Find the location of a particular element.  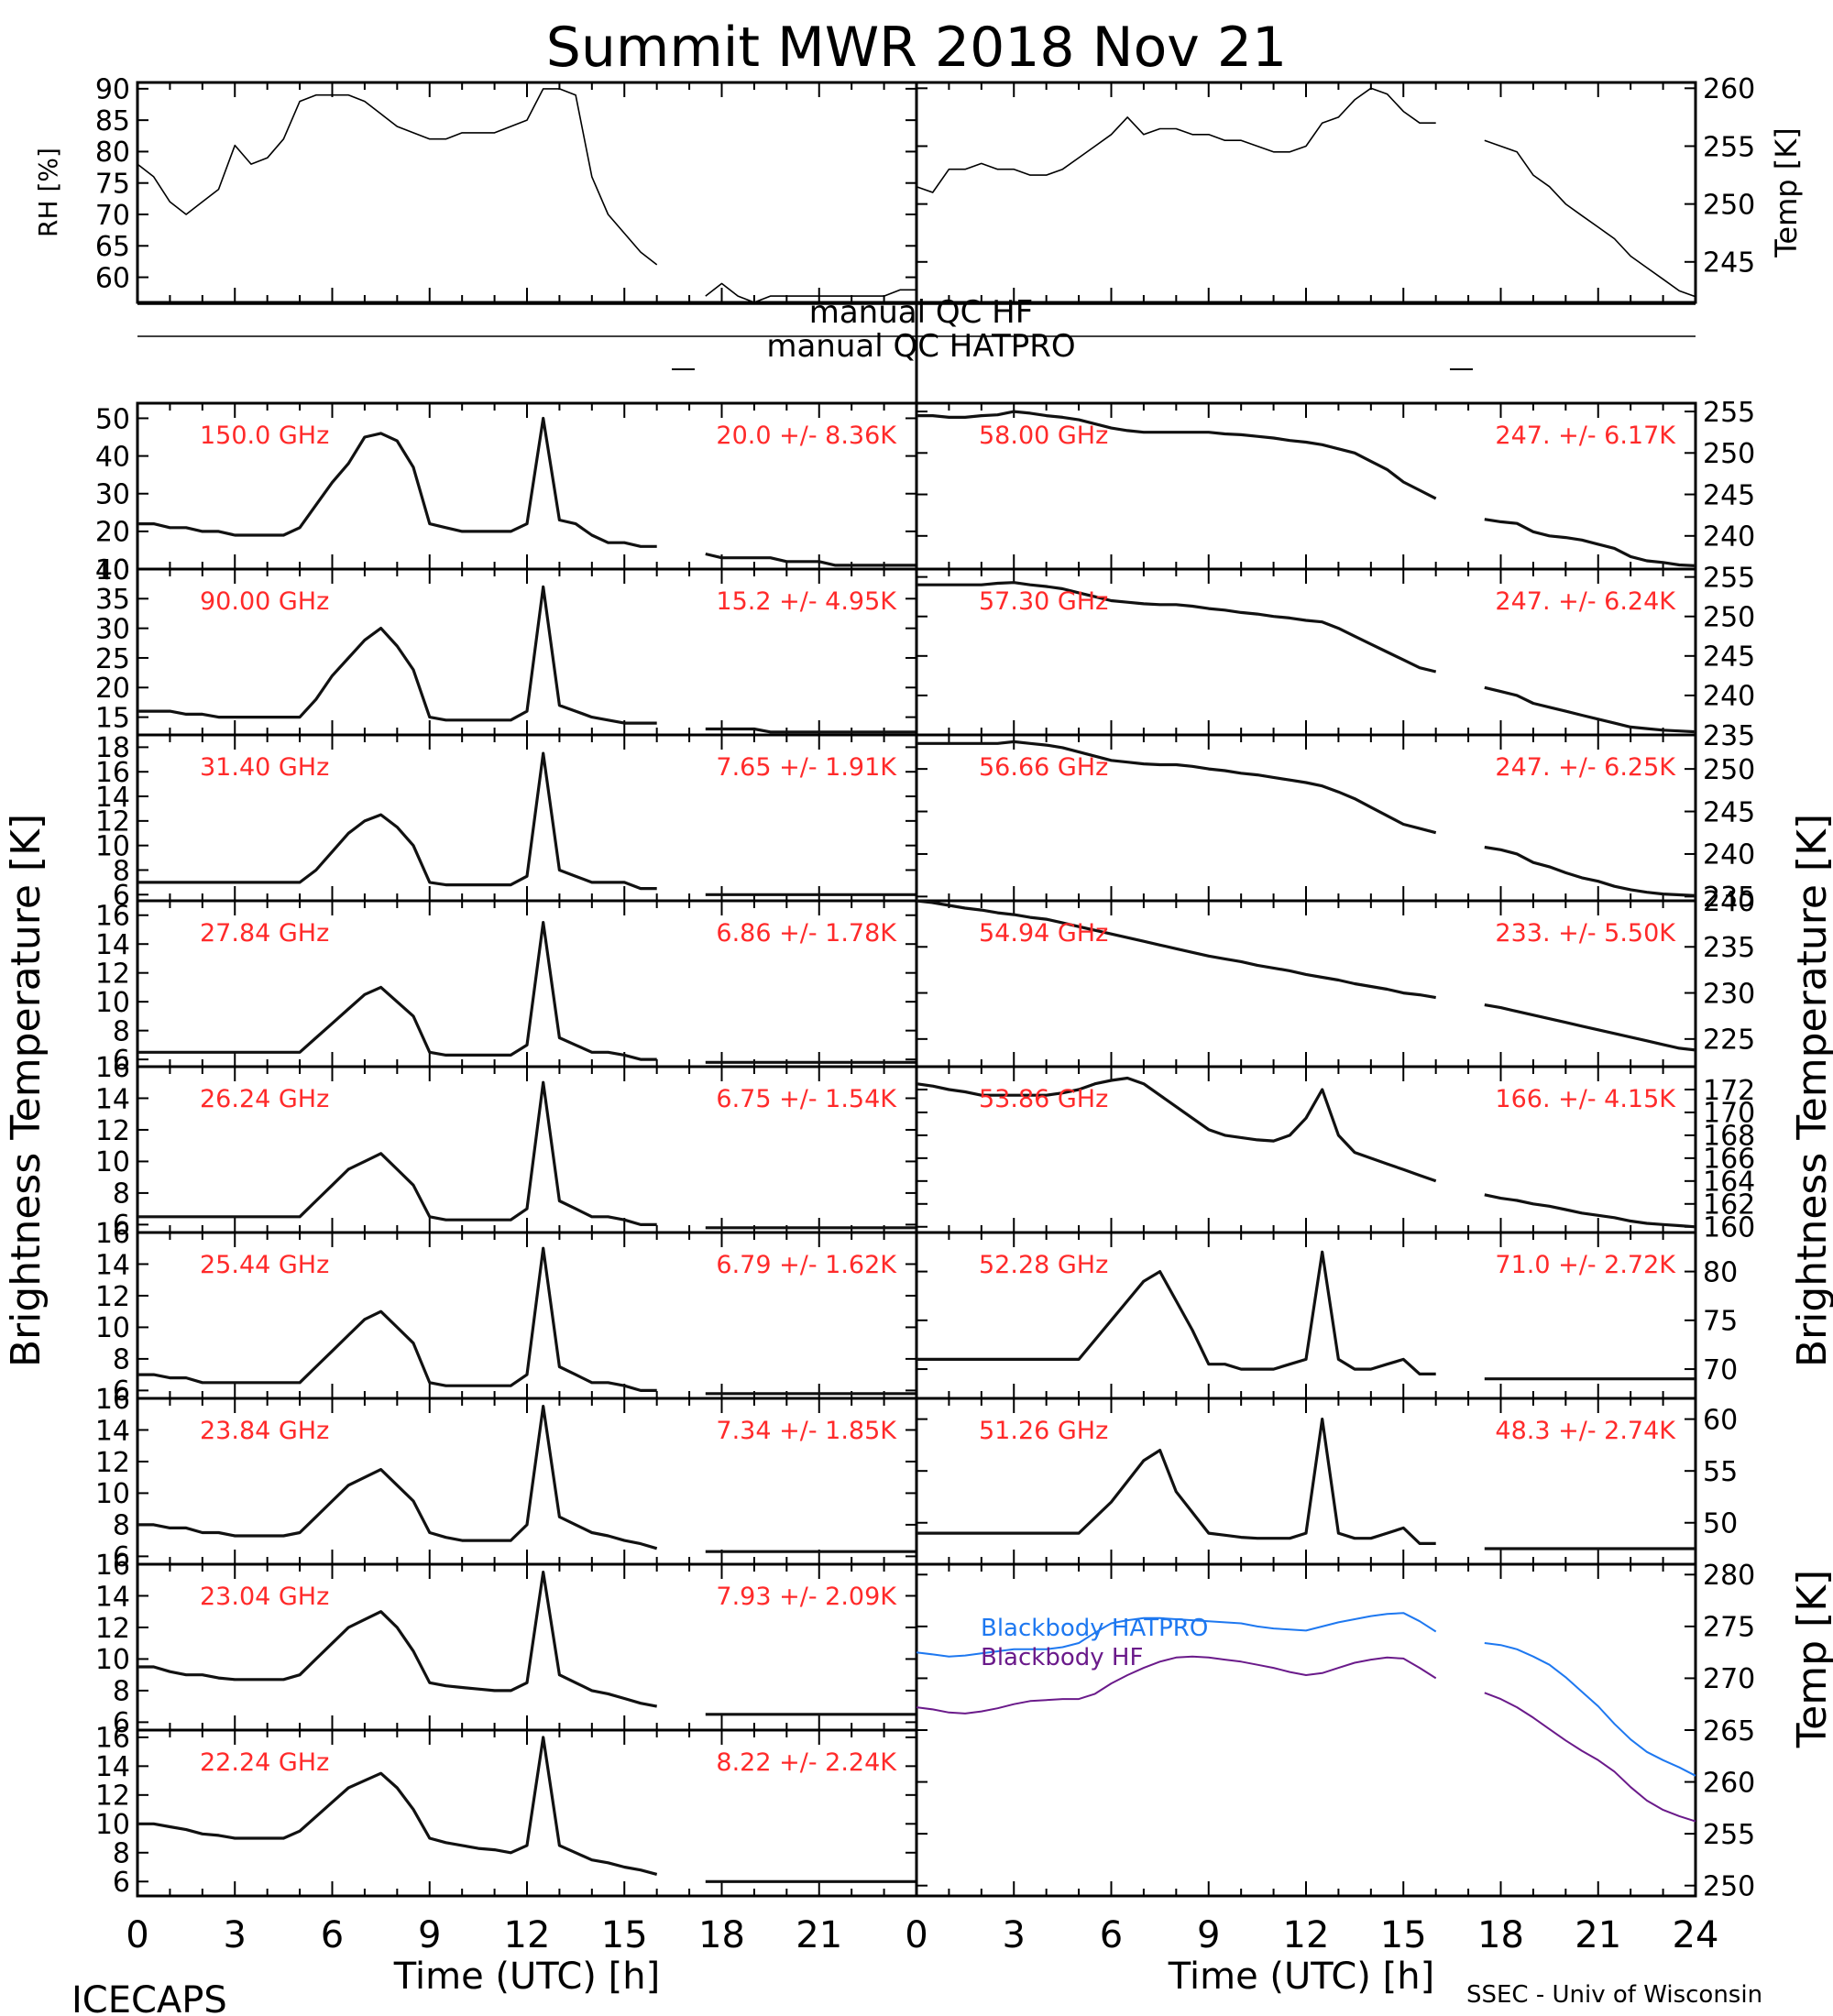

channel-52-28-ghz-series-line is located at coordinates (1306, 1315).